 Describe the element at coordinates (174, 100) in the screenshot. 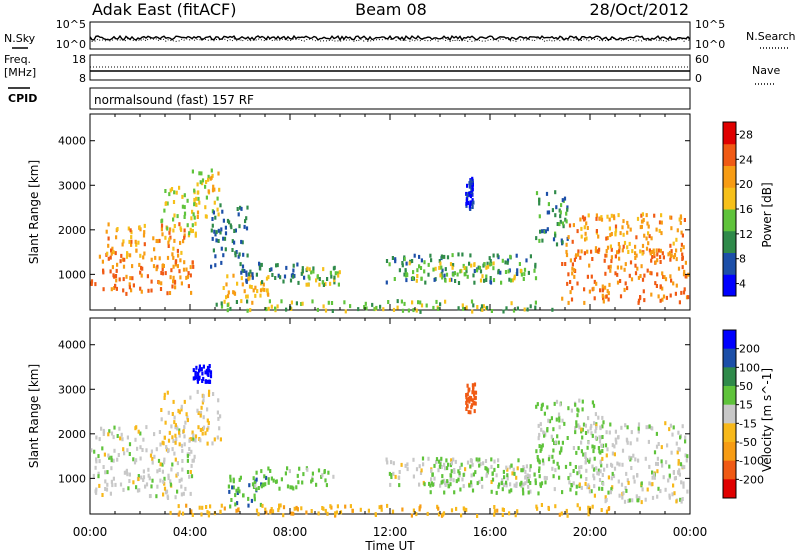

I see `cpid-text: normalsound (fast) 157 RF` at that location.